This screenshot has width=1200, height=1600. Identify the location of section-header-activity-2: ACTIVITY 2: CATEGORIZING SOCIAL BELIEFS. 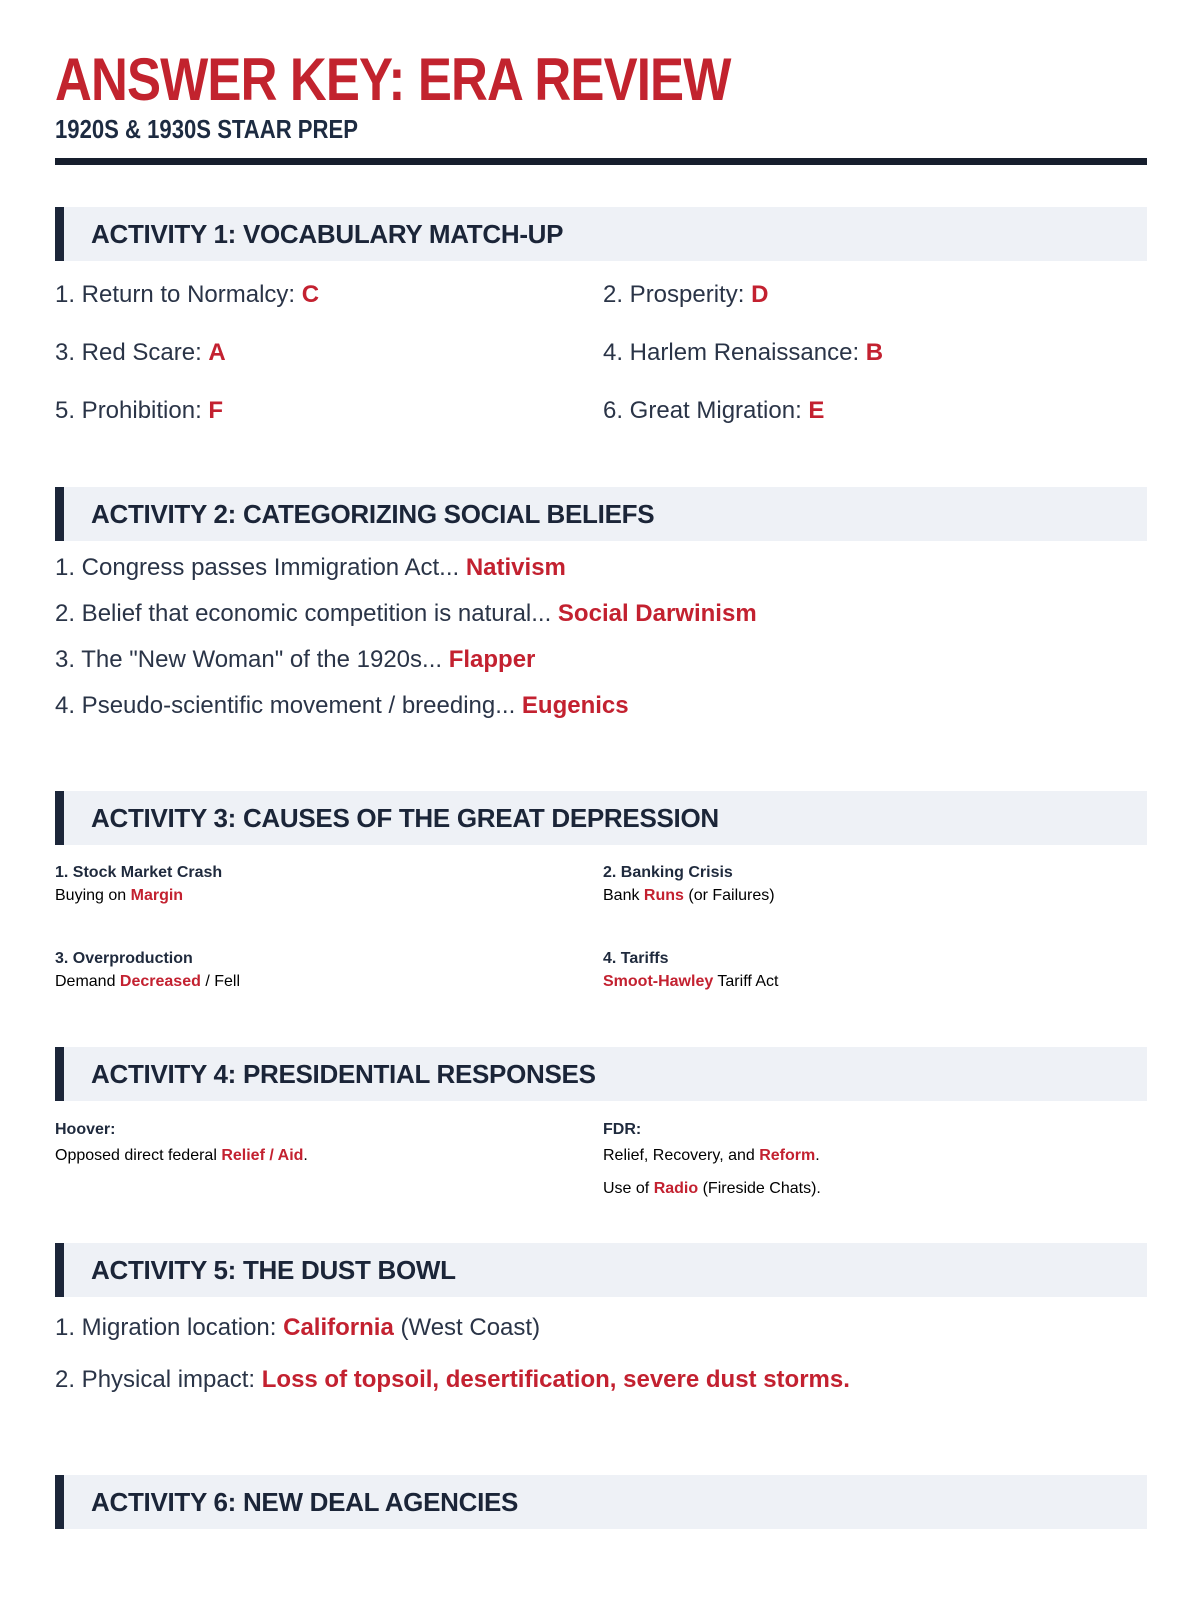
(601, 514).